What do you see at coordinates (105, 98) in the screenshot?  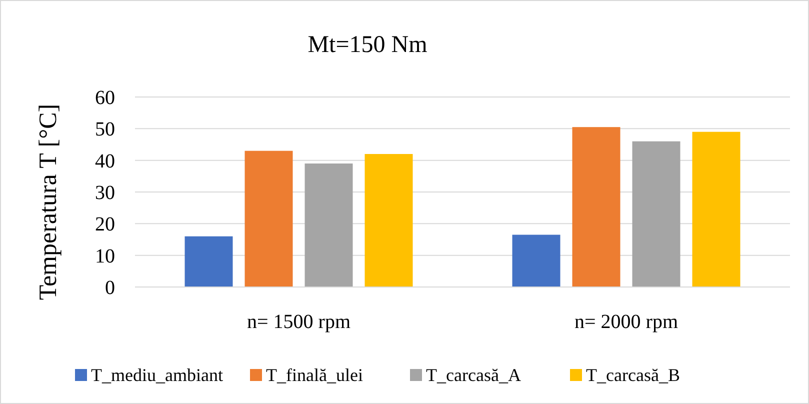 I see `y-tick-label: 60` at bounding box center [105, 98].